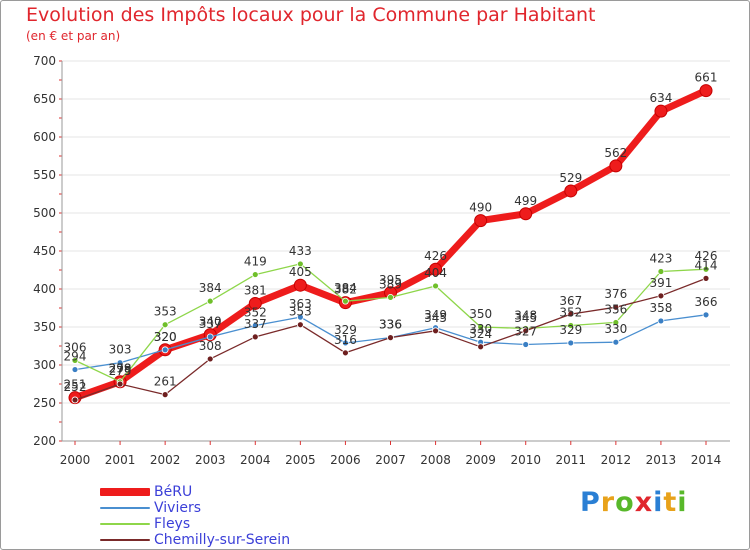 This screenshot has height=550, width=750. Describe the element at coordinates (625, 502) in the screenshot. I see `logo-letter: o` at that location.